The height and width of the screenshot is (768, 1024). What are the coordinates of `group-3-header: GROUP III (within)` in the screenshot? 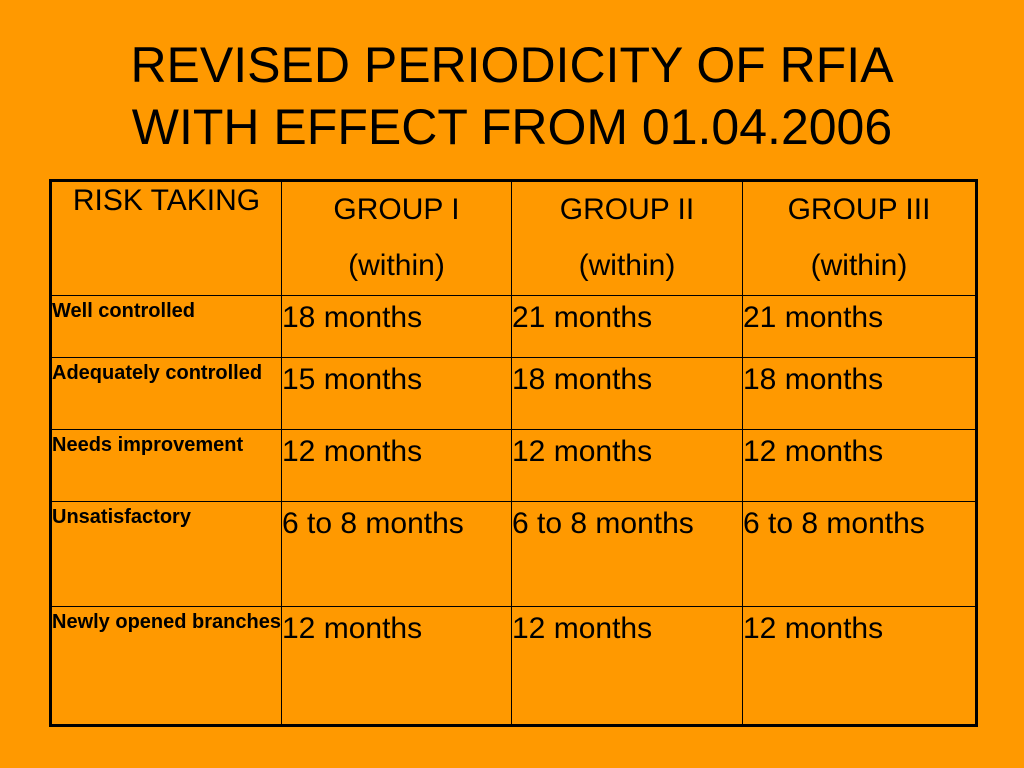 It's located at (859, 238).